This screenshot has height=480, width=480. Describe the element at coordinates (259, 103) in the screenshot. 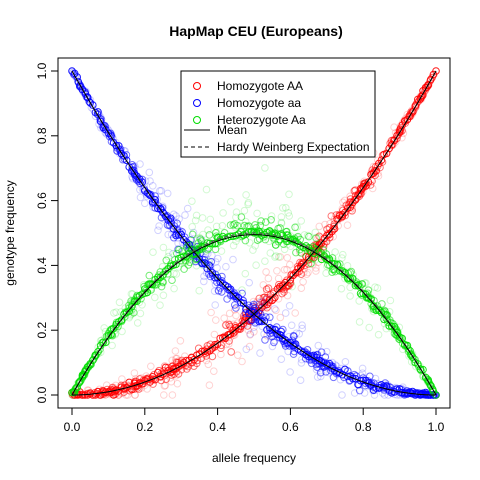

I see `legend-label-aa: Homozygote aa` at that location.